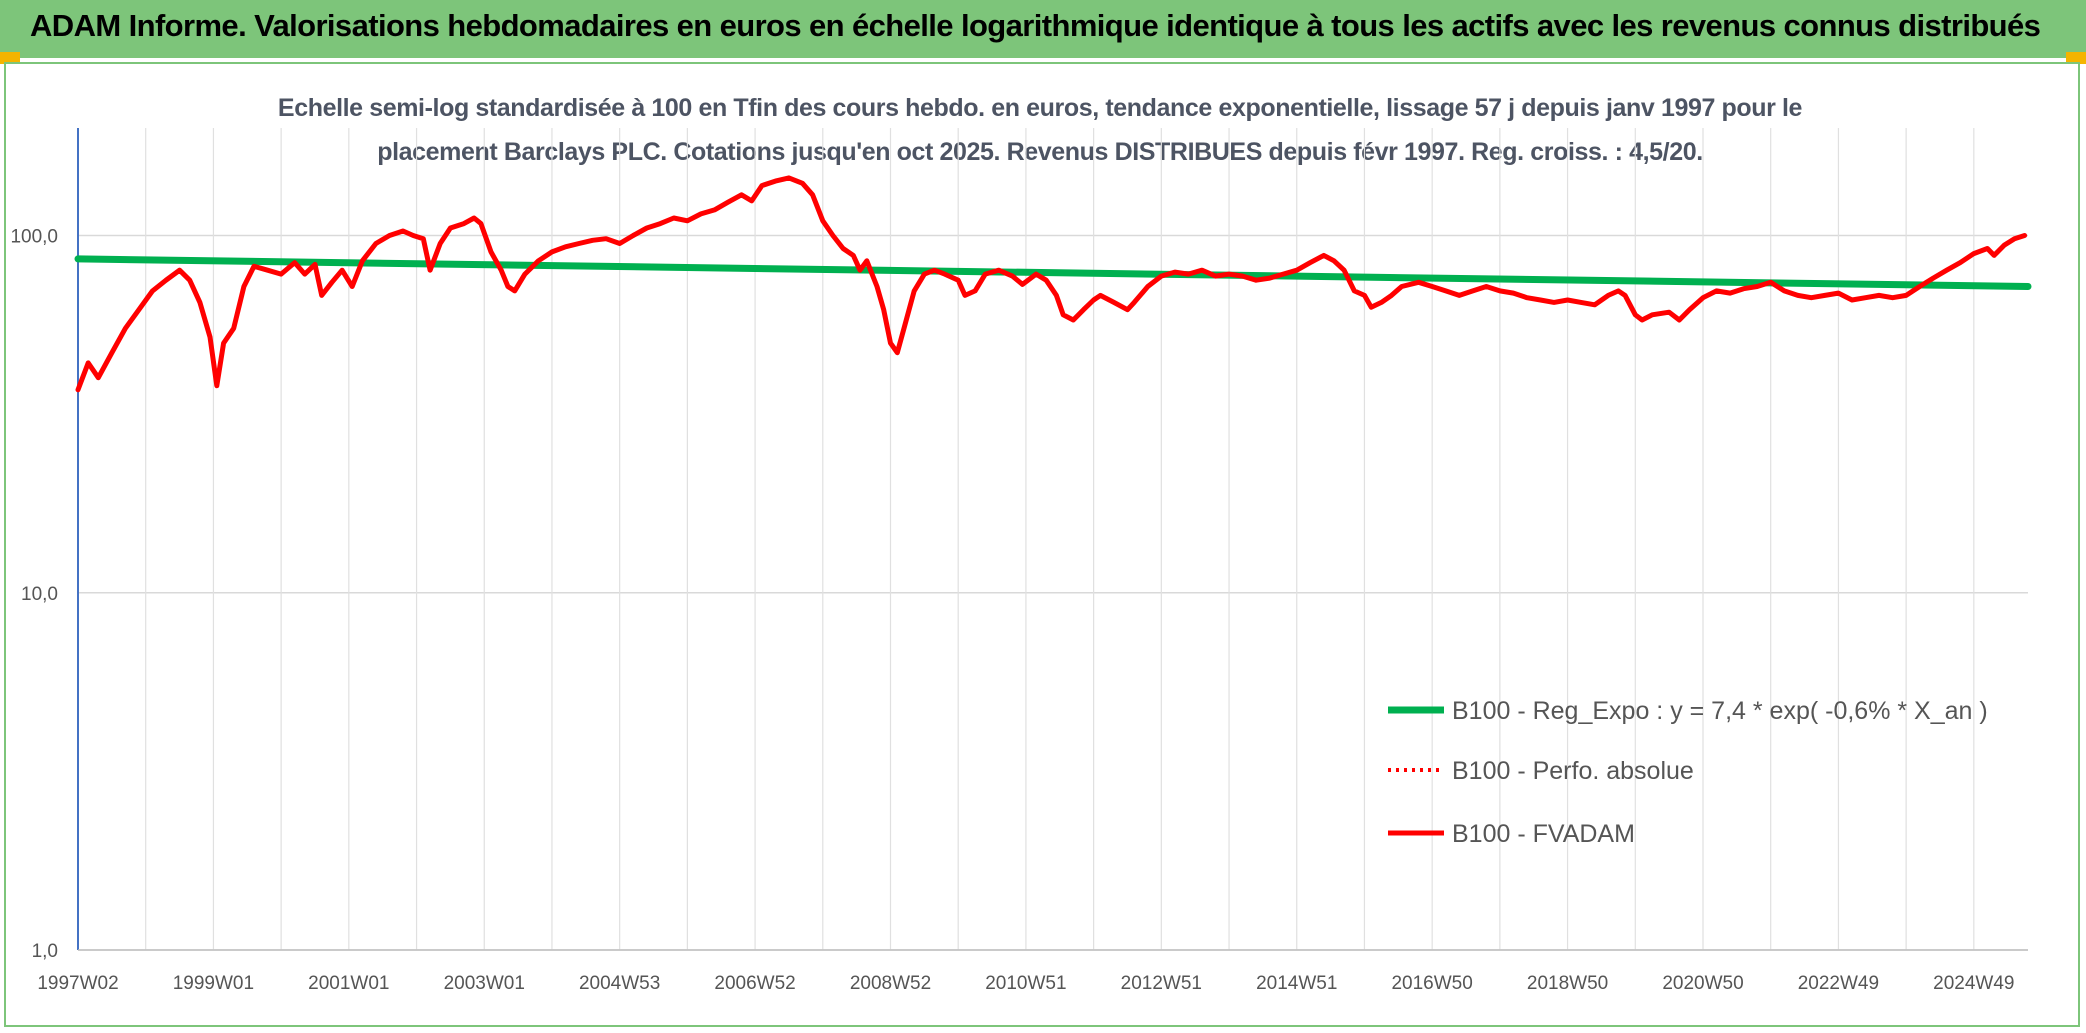  I want to click on x-tick-label: 2004W53, so click(619, 983).